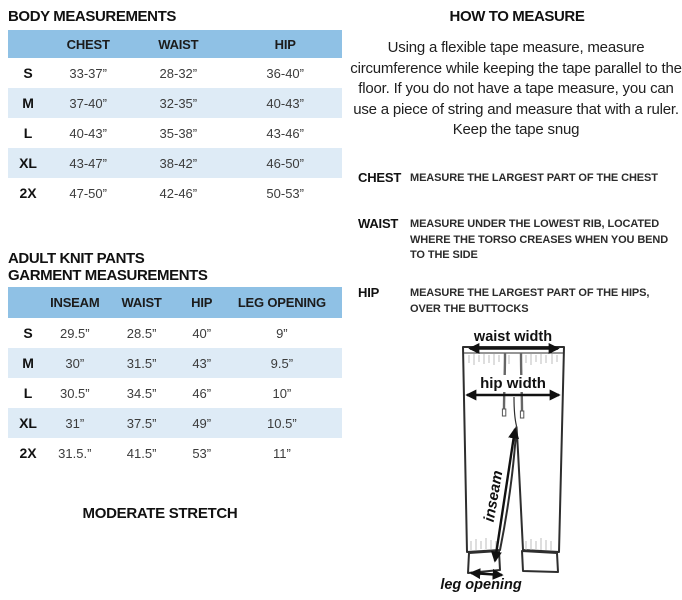  Describe the element at coordinates (175, 393) in the screenshot. I see `table-row: L 30.5” 34.5” 46” 10”` at that location.